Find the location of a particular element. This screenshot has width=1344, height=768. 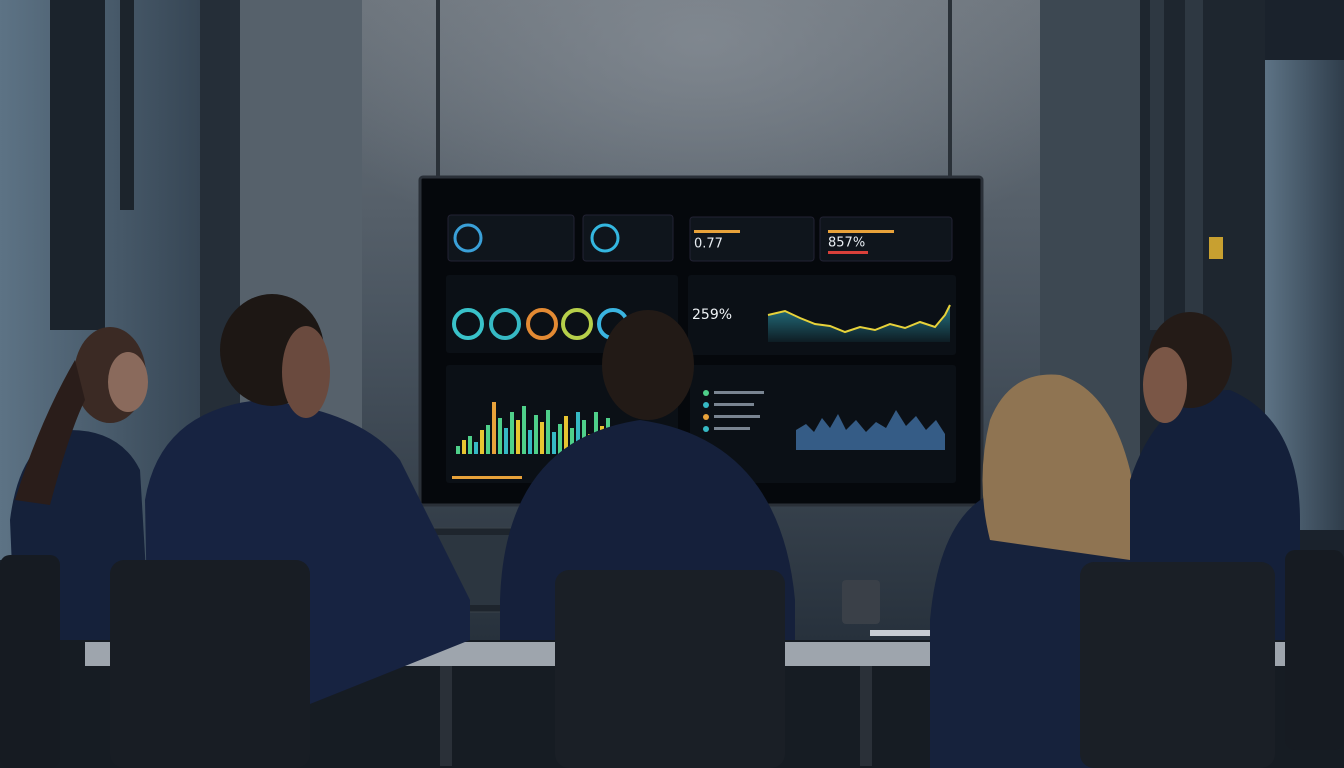

paper is located at coordinates (900, 633).